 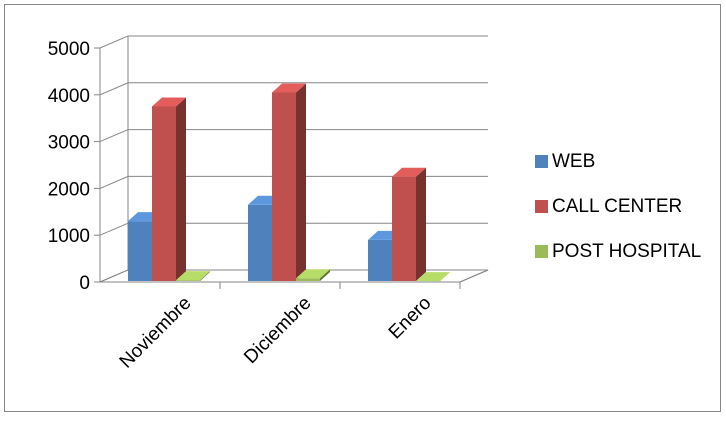 I want to click on legend: WEB CALL CENTER POST HOSPITAL, so click(x=618, y=206).